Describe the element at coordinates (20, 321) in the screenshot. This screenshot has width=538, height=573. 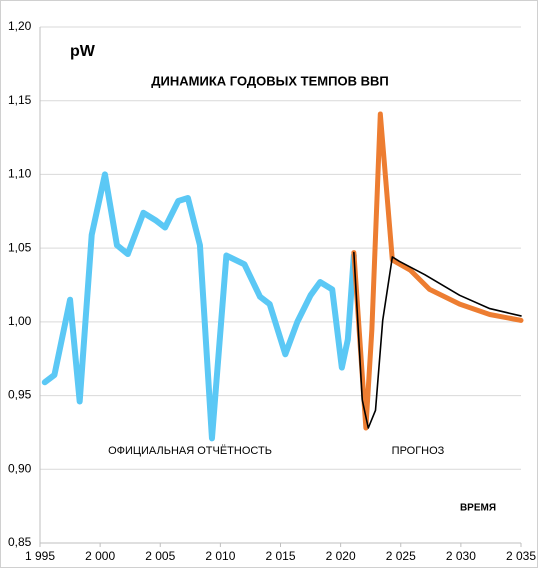
I see `y-tick-label: 1,00` at that location.